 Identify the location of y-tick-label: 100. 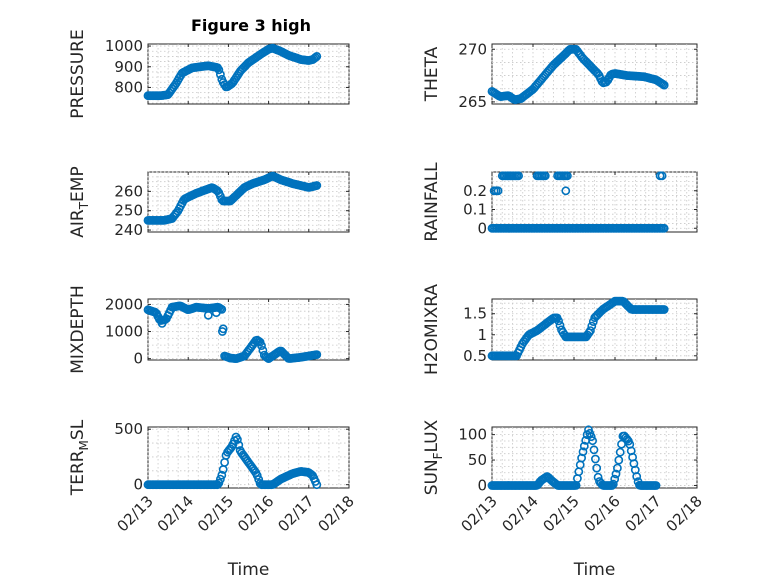
(472, 435).